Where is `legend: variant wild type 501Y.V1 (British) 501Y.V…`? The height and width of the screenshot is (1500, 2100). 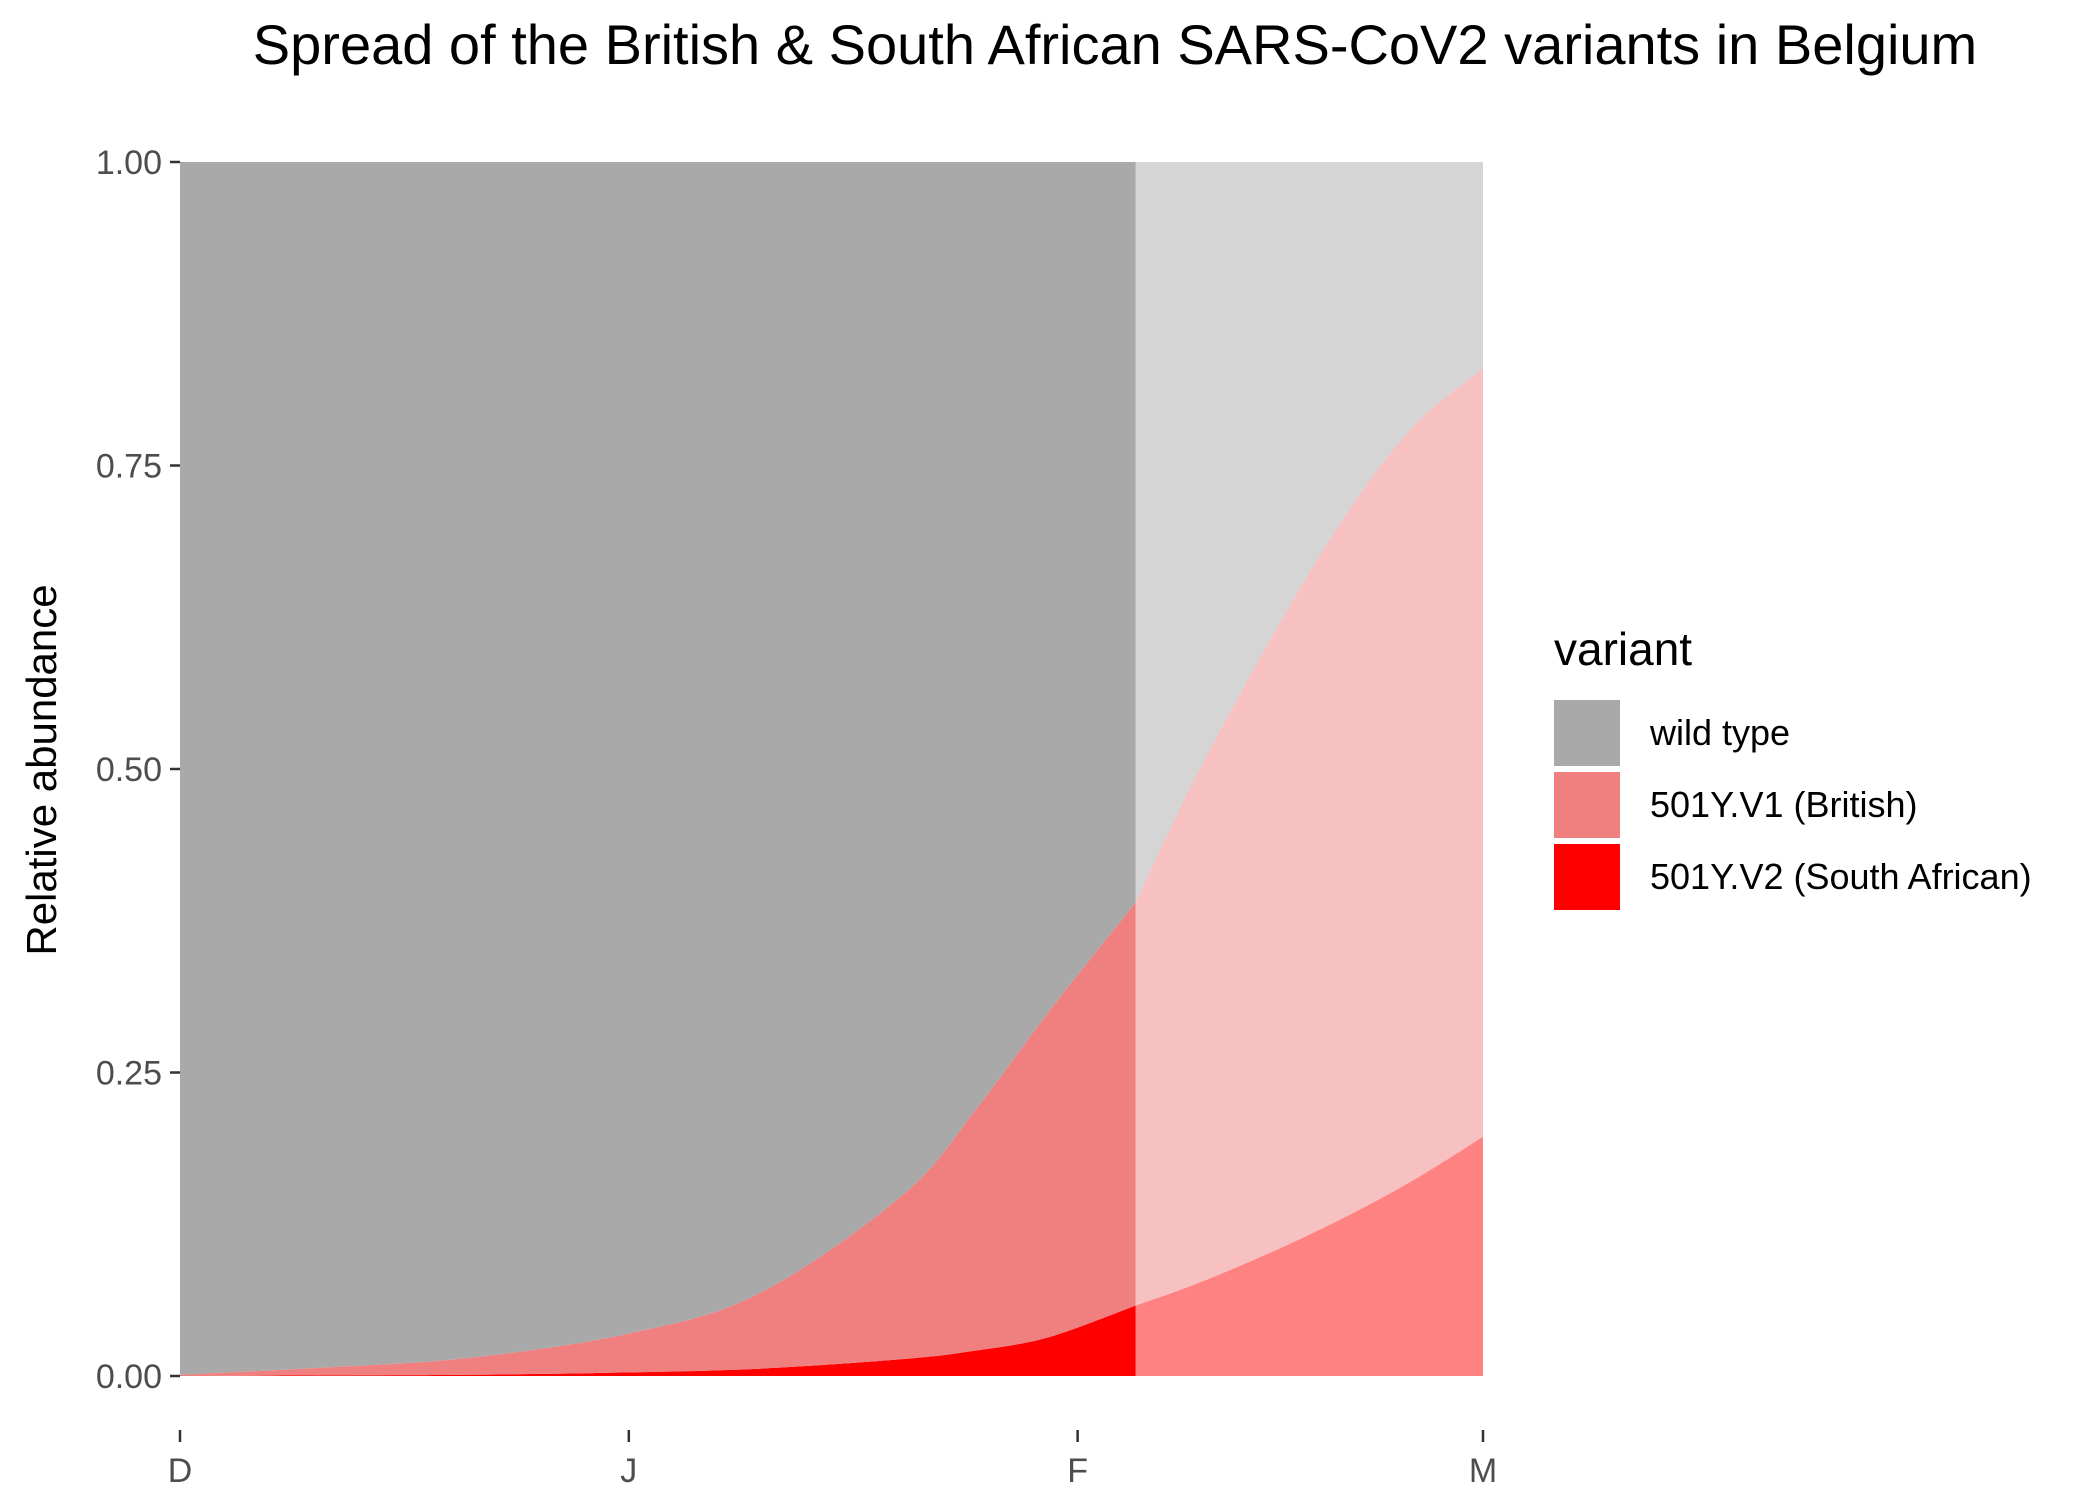 legend: variant wild type 501Y.V1 (British) 501Y.V… is located at coordinates (1793, 766).